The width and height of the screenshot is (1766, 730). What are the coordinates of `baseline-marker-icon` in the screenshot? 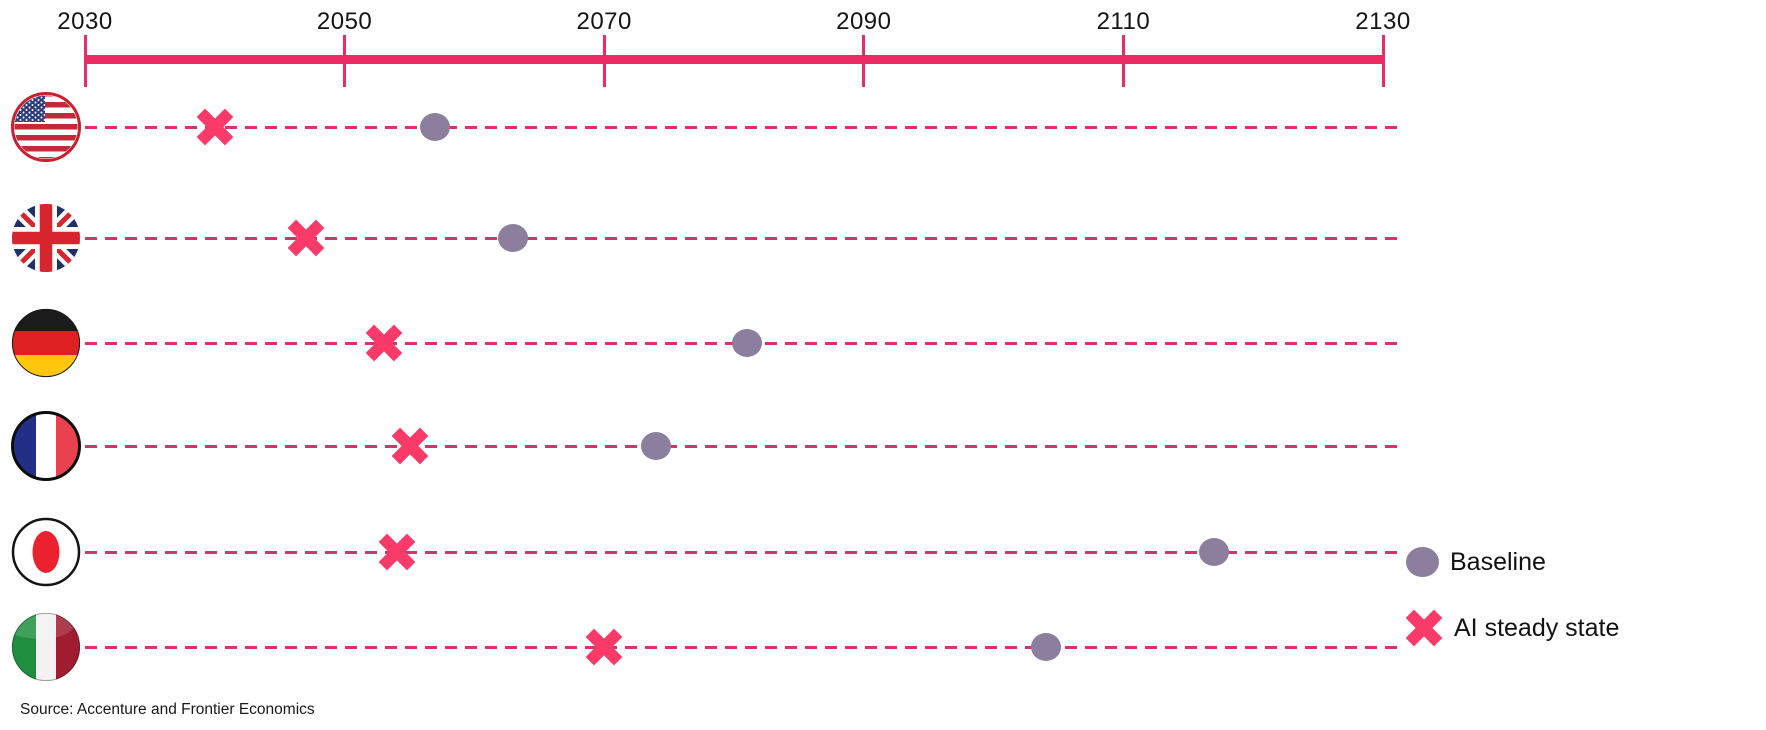 It's located at (1422, 562).